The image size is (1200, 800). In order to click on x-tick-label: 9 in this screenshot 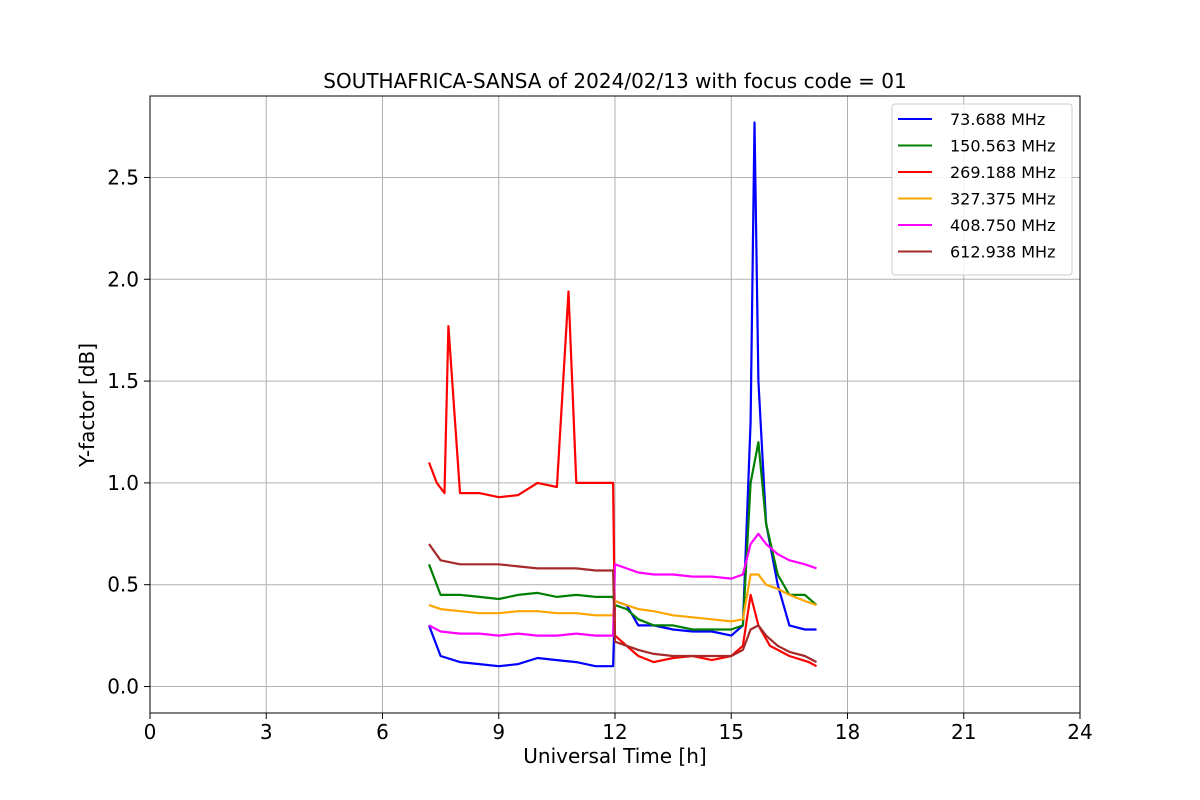, I will do `click(498, 732)`.